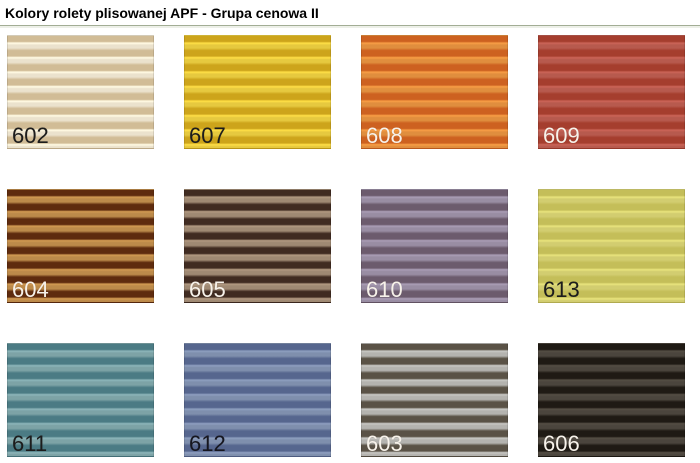 The width and height of the screenshot is (700, 463). I want to click on color-swatch: 609, so click(611, 92).